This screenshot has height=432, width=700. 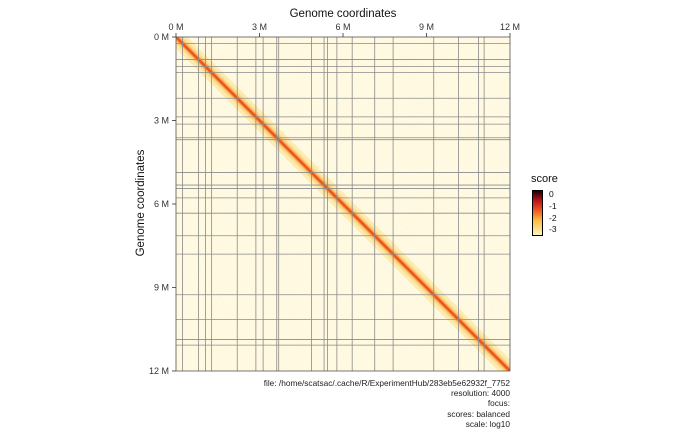 I want to click on legend-title: score, so click(x=544, y=179).